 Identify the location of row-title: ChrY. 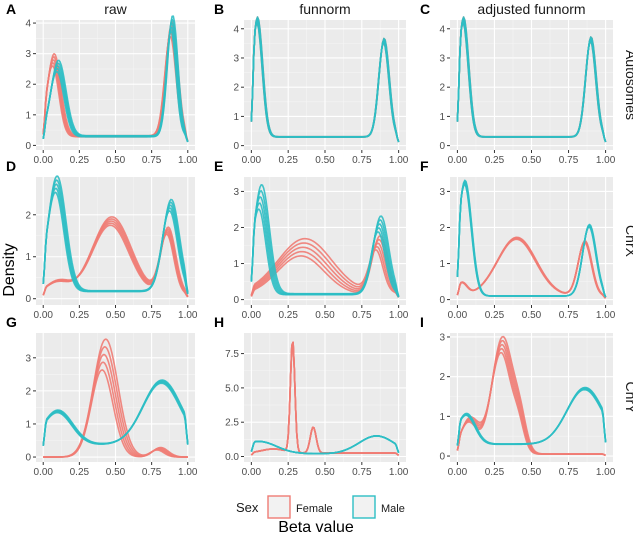
(628, 398).